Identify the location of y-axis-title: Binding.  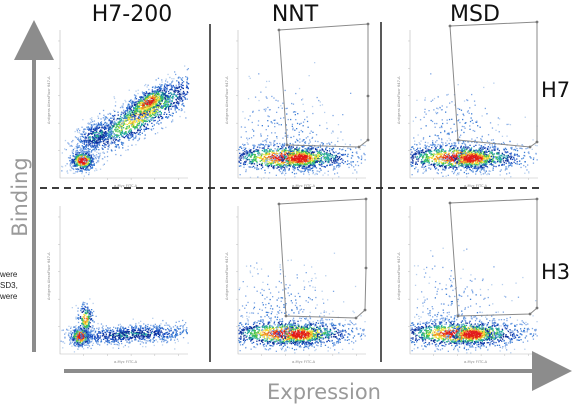
(20, 197).